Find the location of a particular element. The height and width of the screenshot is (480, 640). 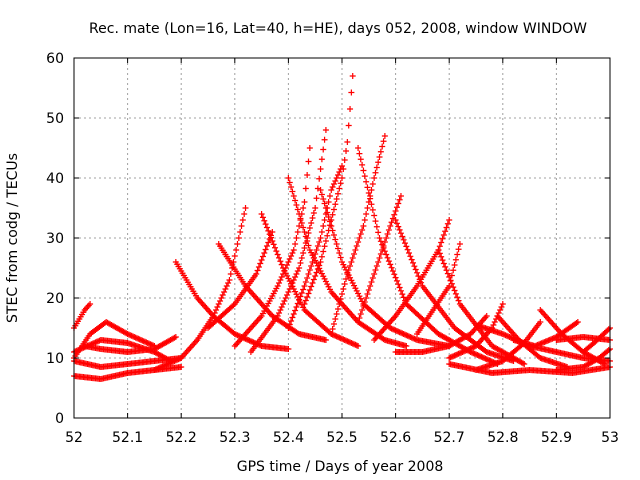

x-tick-label: 52.2 is located at coordinates (181, 438).